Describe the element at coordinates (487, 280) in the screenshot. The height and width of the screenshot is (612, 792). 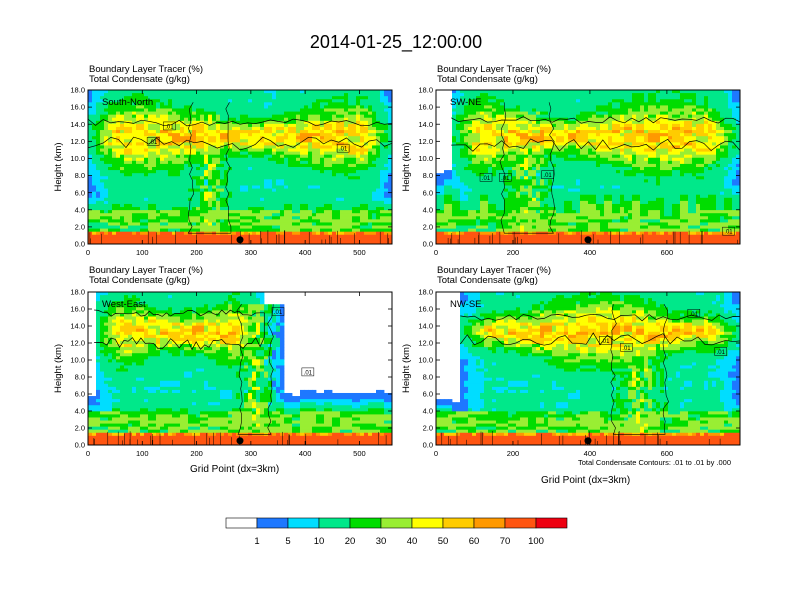
I see `panel4-title-line2: Total Condensate (g/kg)` at that location.